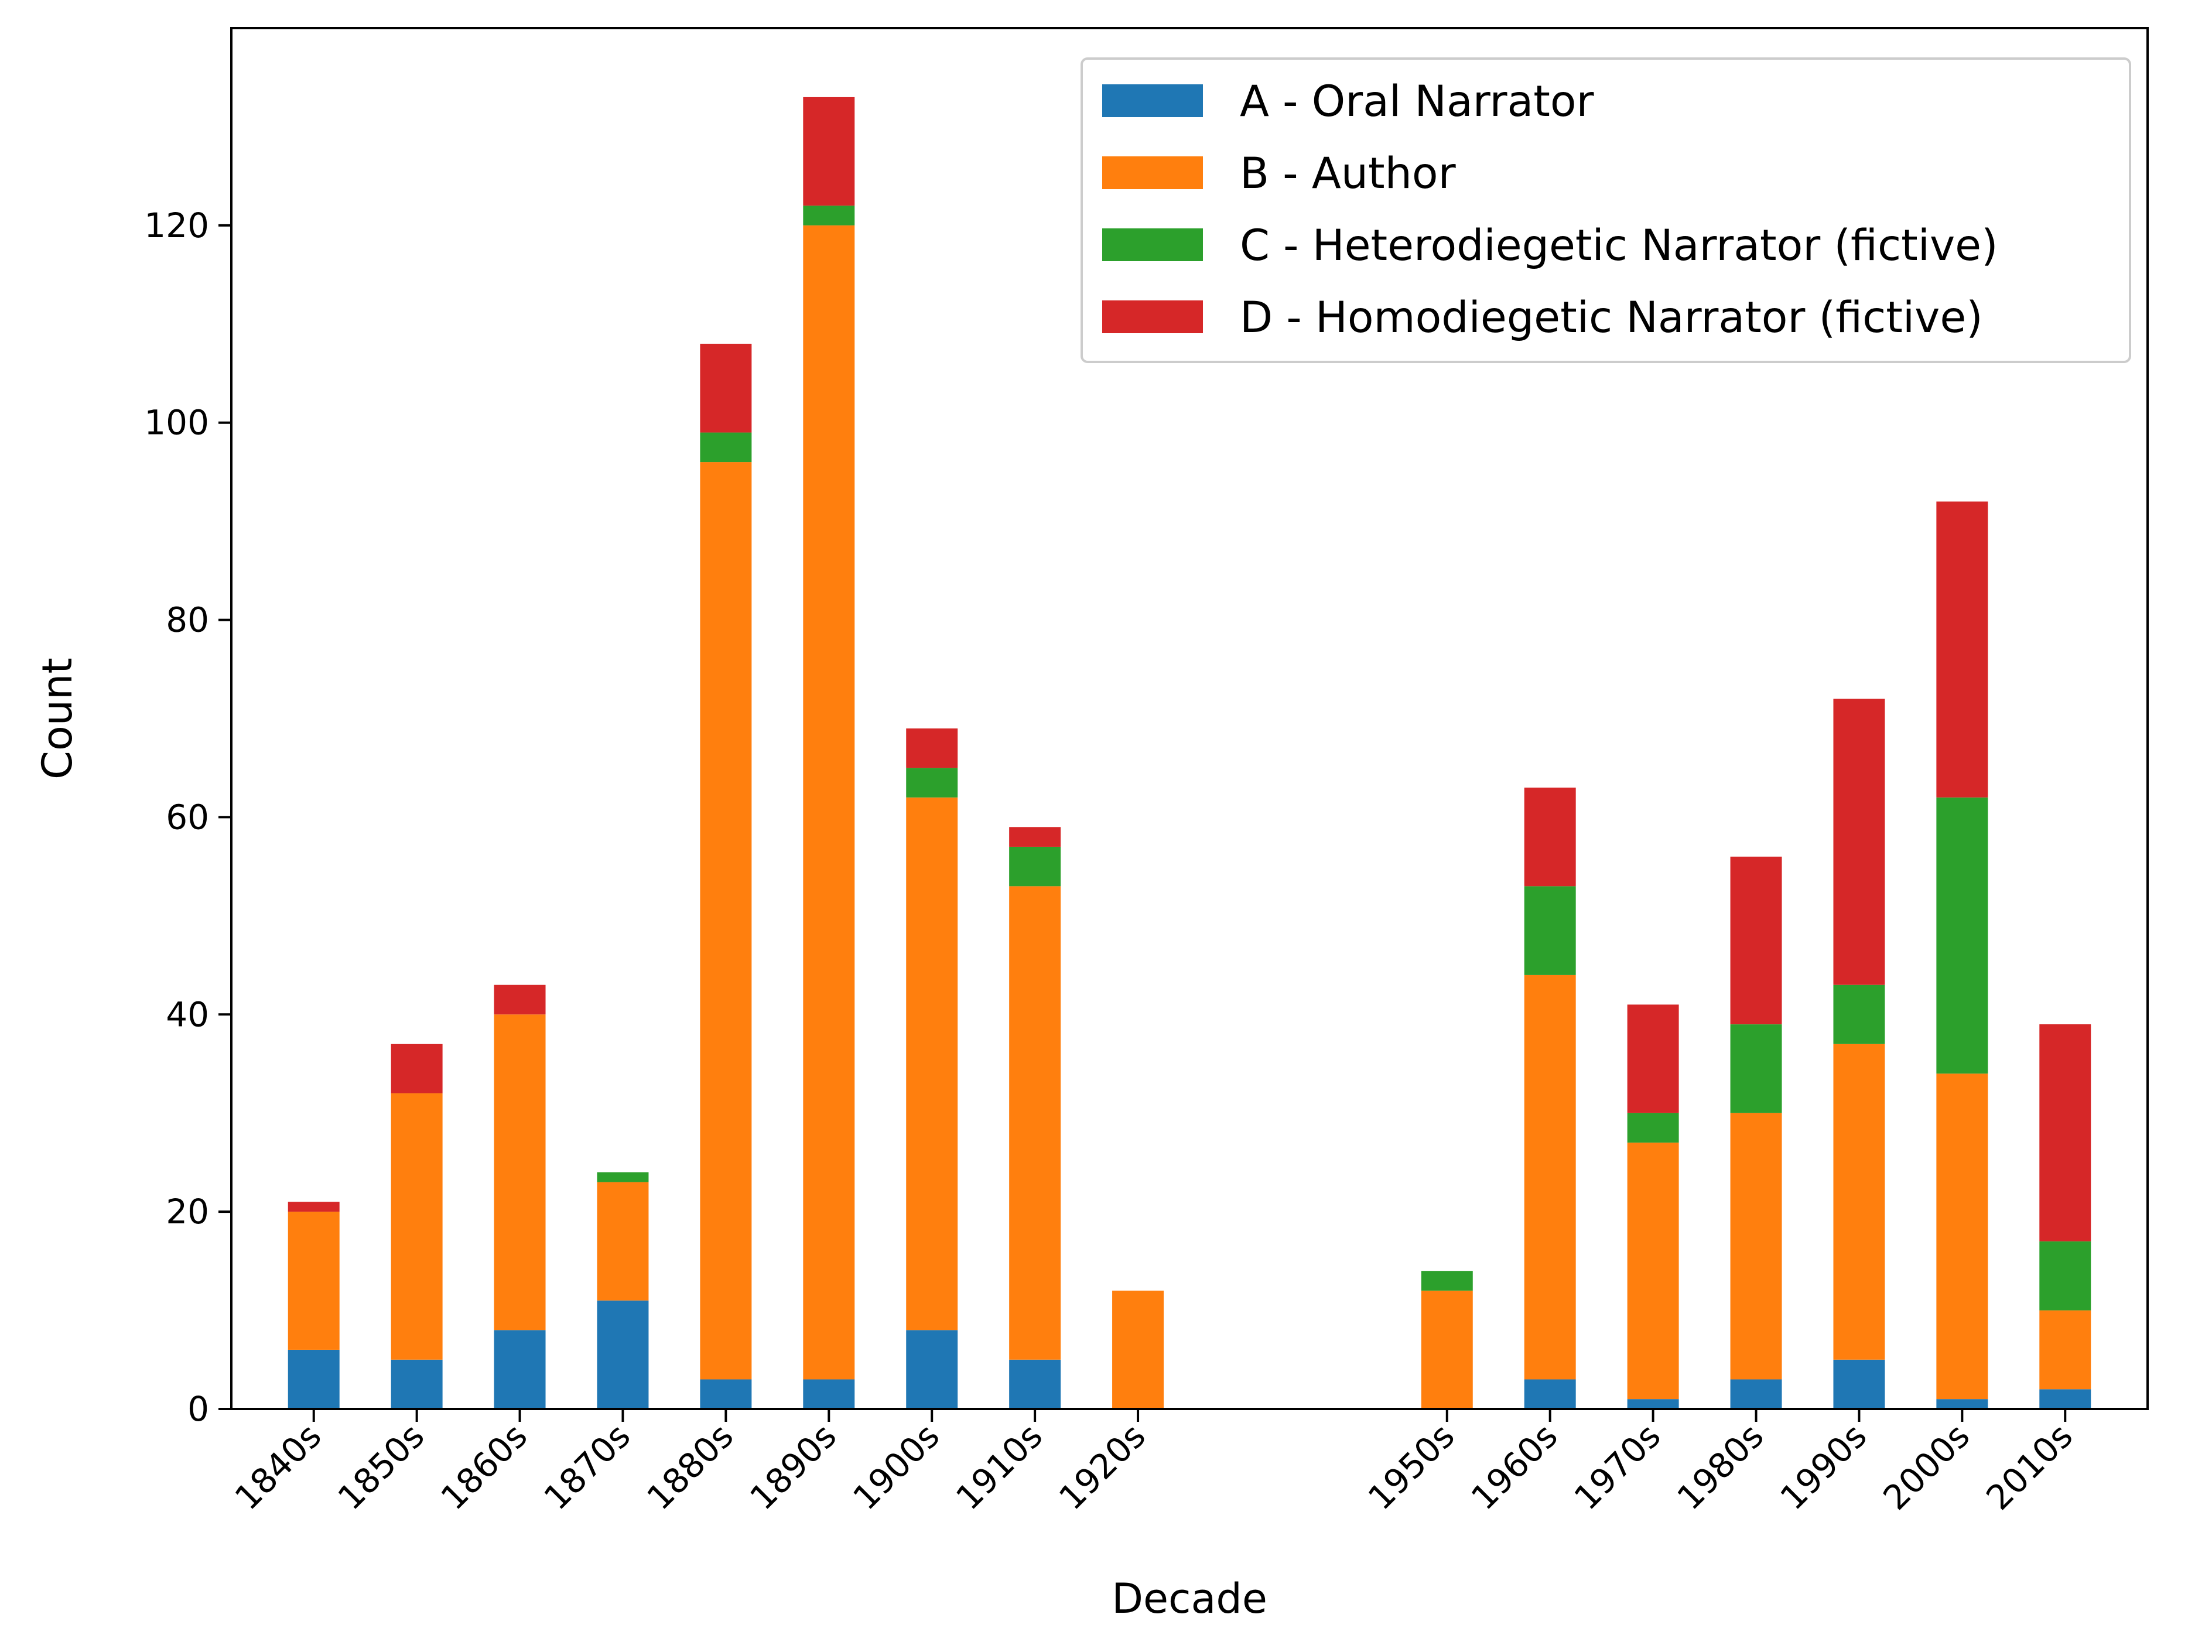  Describe the element at coordinates (1653, 1128) in the screenshot. I see `bar-1970s-c` at that location.